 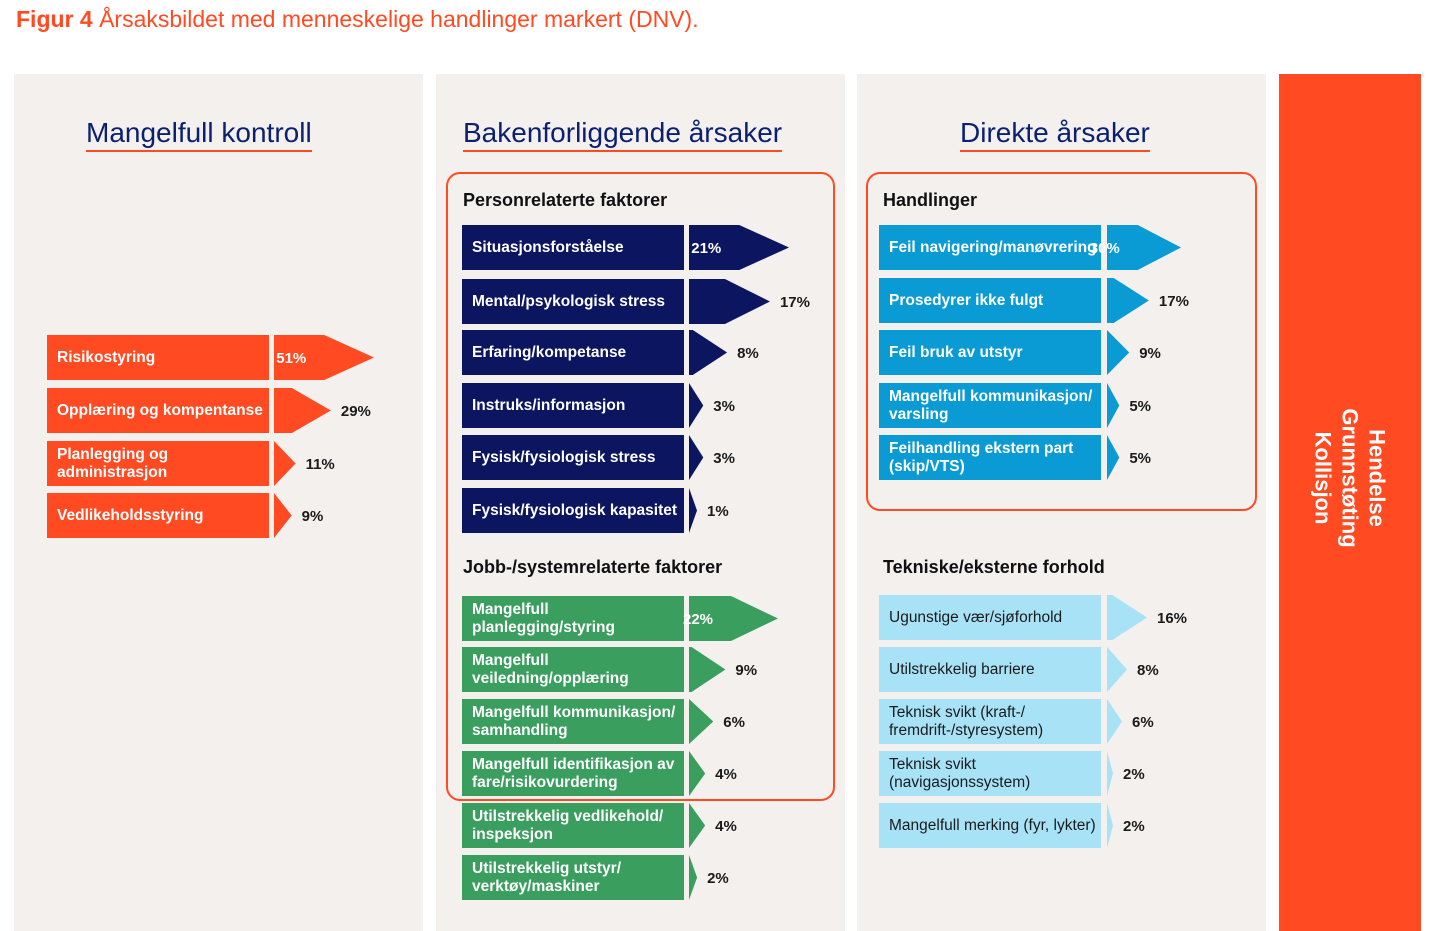 What do you see at coordinates (990, 669) in the screenshot?
I see `bar-category-label: Utilstrekkelig barriere` at bounding box center [990, 669].